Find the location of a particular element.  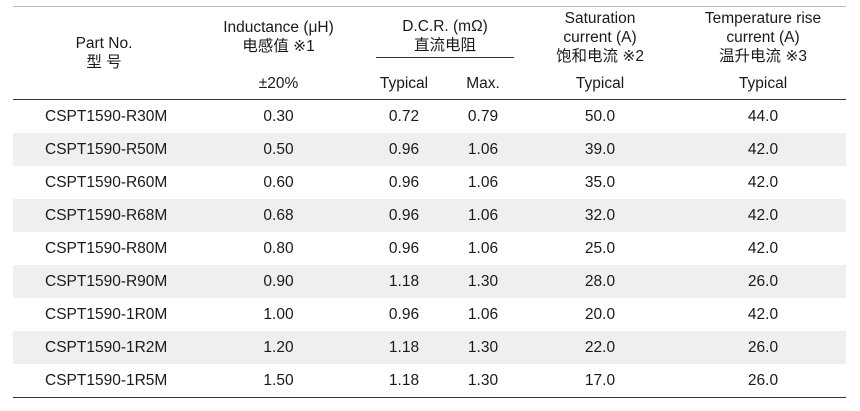

header-dcr-cn: 直流电阻 is located at coordinates (445, 45).